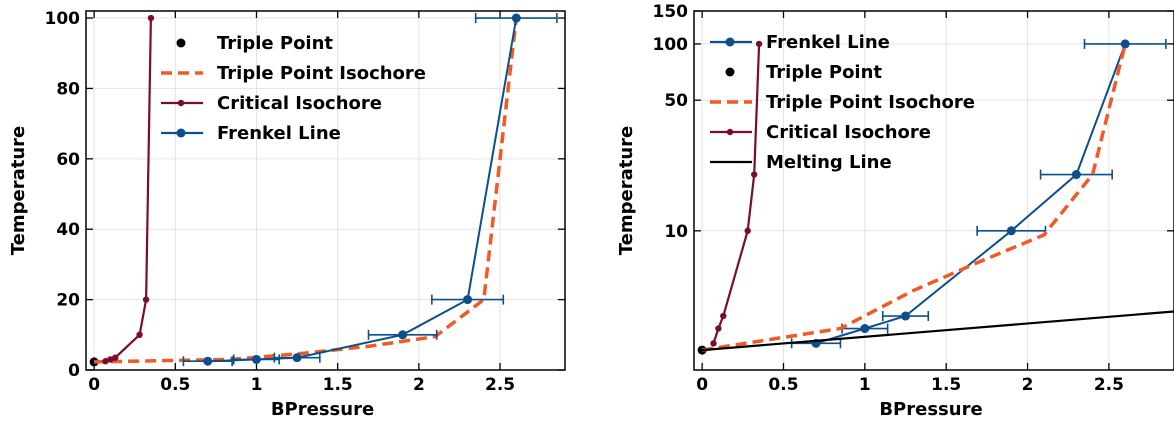  Describe the element at coordinates (68, 301) in the screenshot. I see `y-tick-label: 20` at that location.